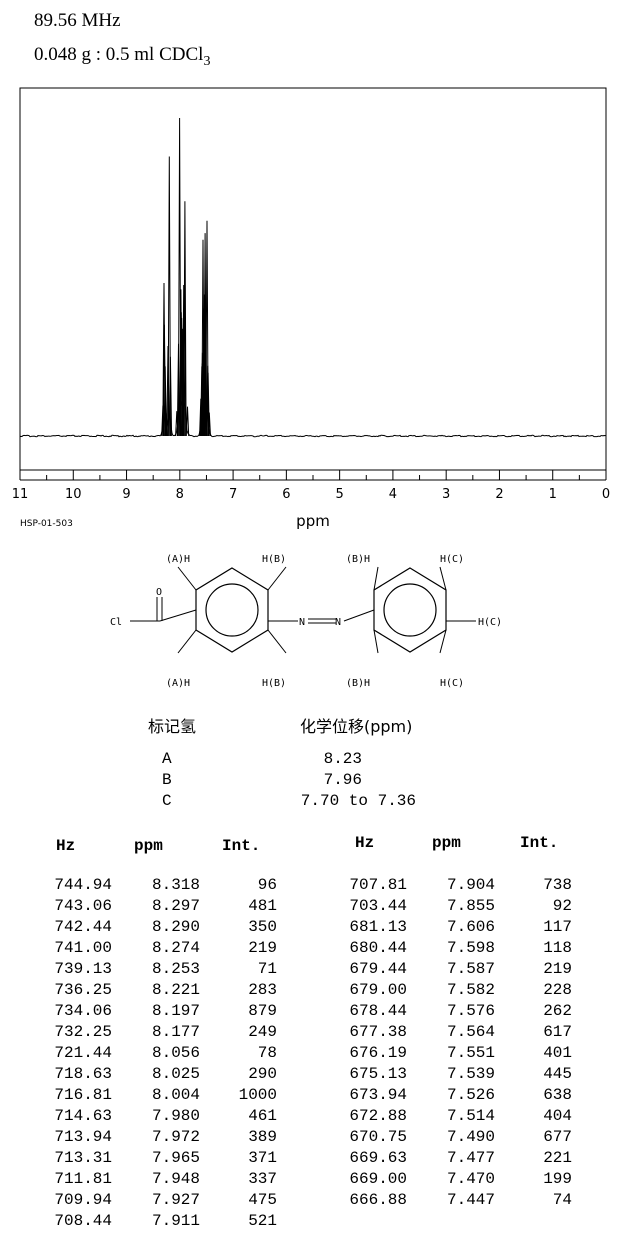 The image size is (626, 1247). I want to click on peak-table-header-hz: Hz, so click(365, 843).